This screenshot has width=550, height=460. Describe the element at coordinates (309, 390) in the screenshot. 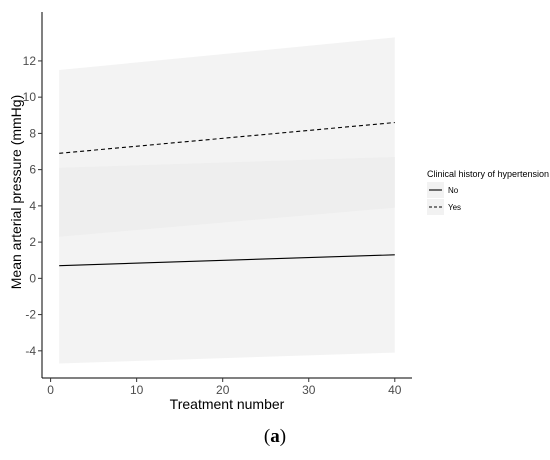

I see `x-tick-label: 30` at that location.